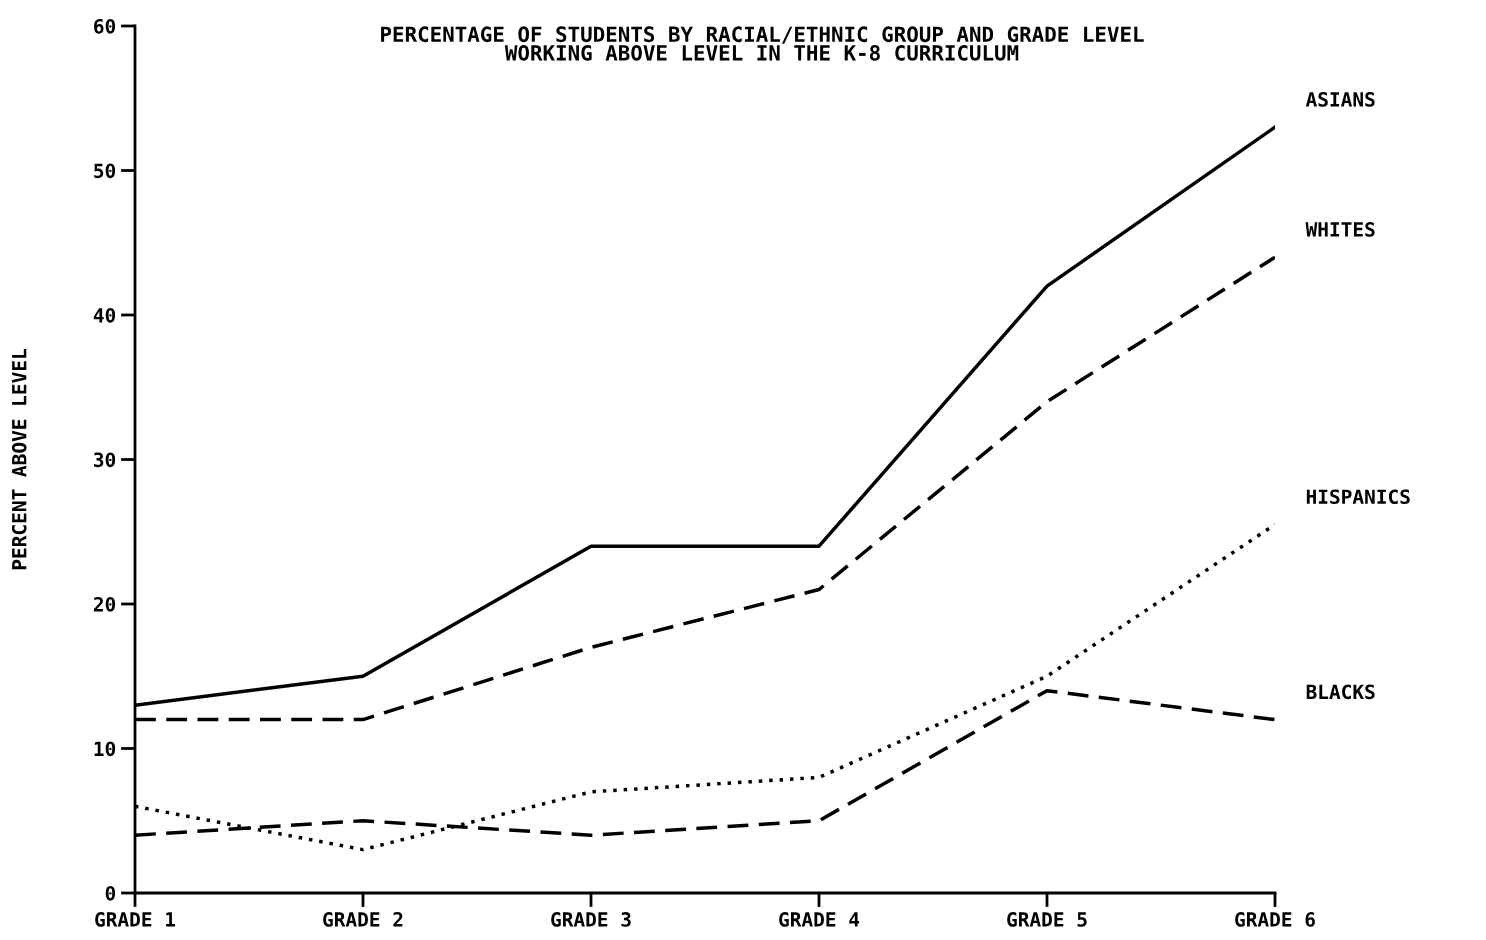 Image resolution: width=1486 pixels, height=940 pixels. What do you see at coordinates (1340, 229) in the screenshot?
I see `series-label: WHITES` at bounding box center [1340, 229].